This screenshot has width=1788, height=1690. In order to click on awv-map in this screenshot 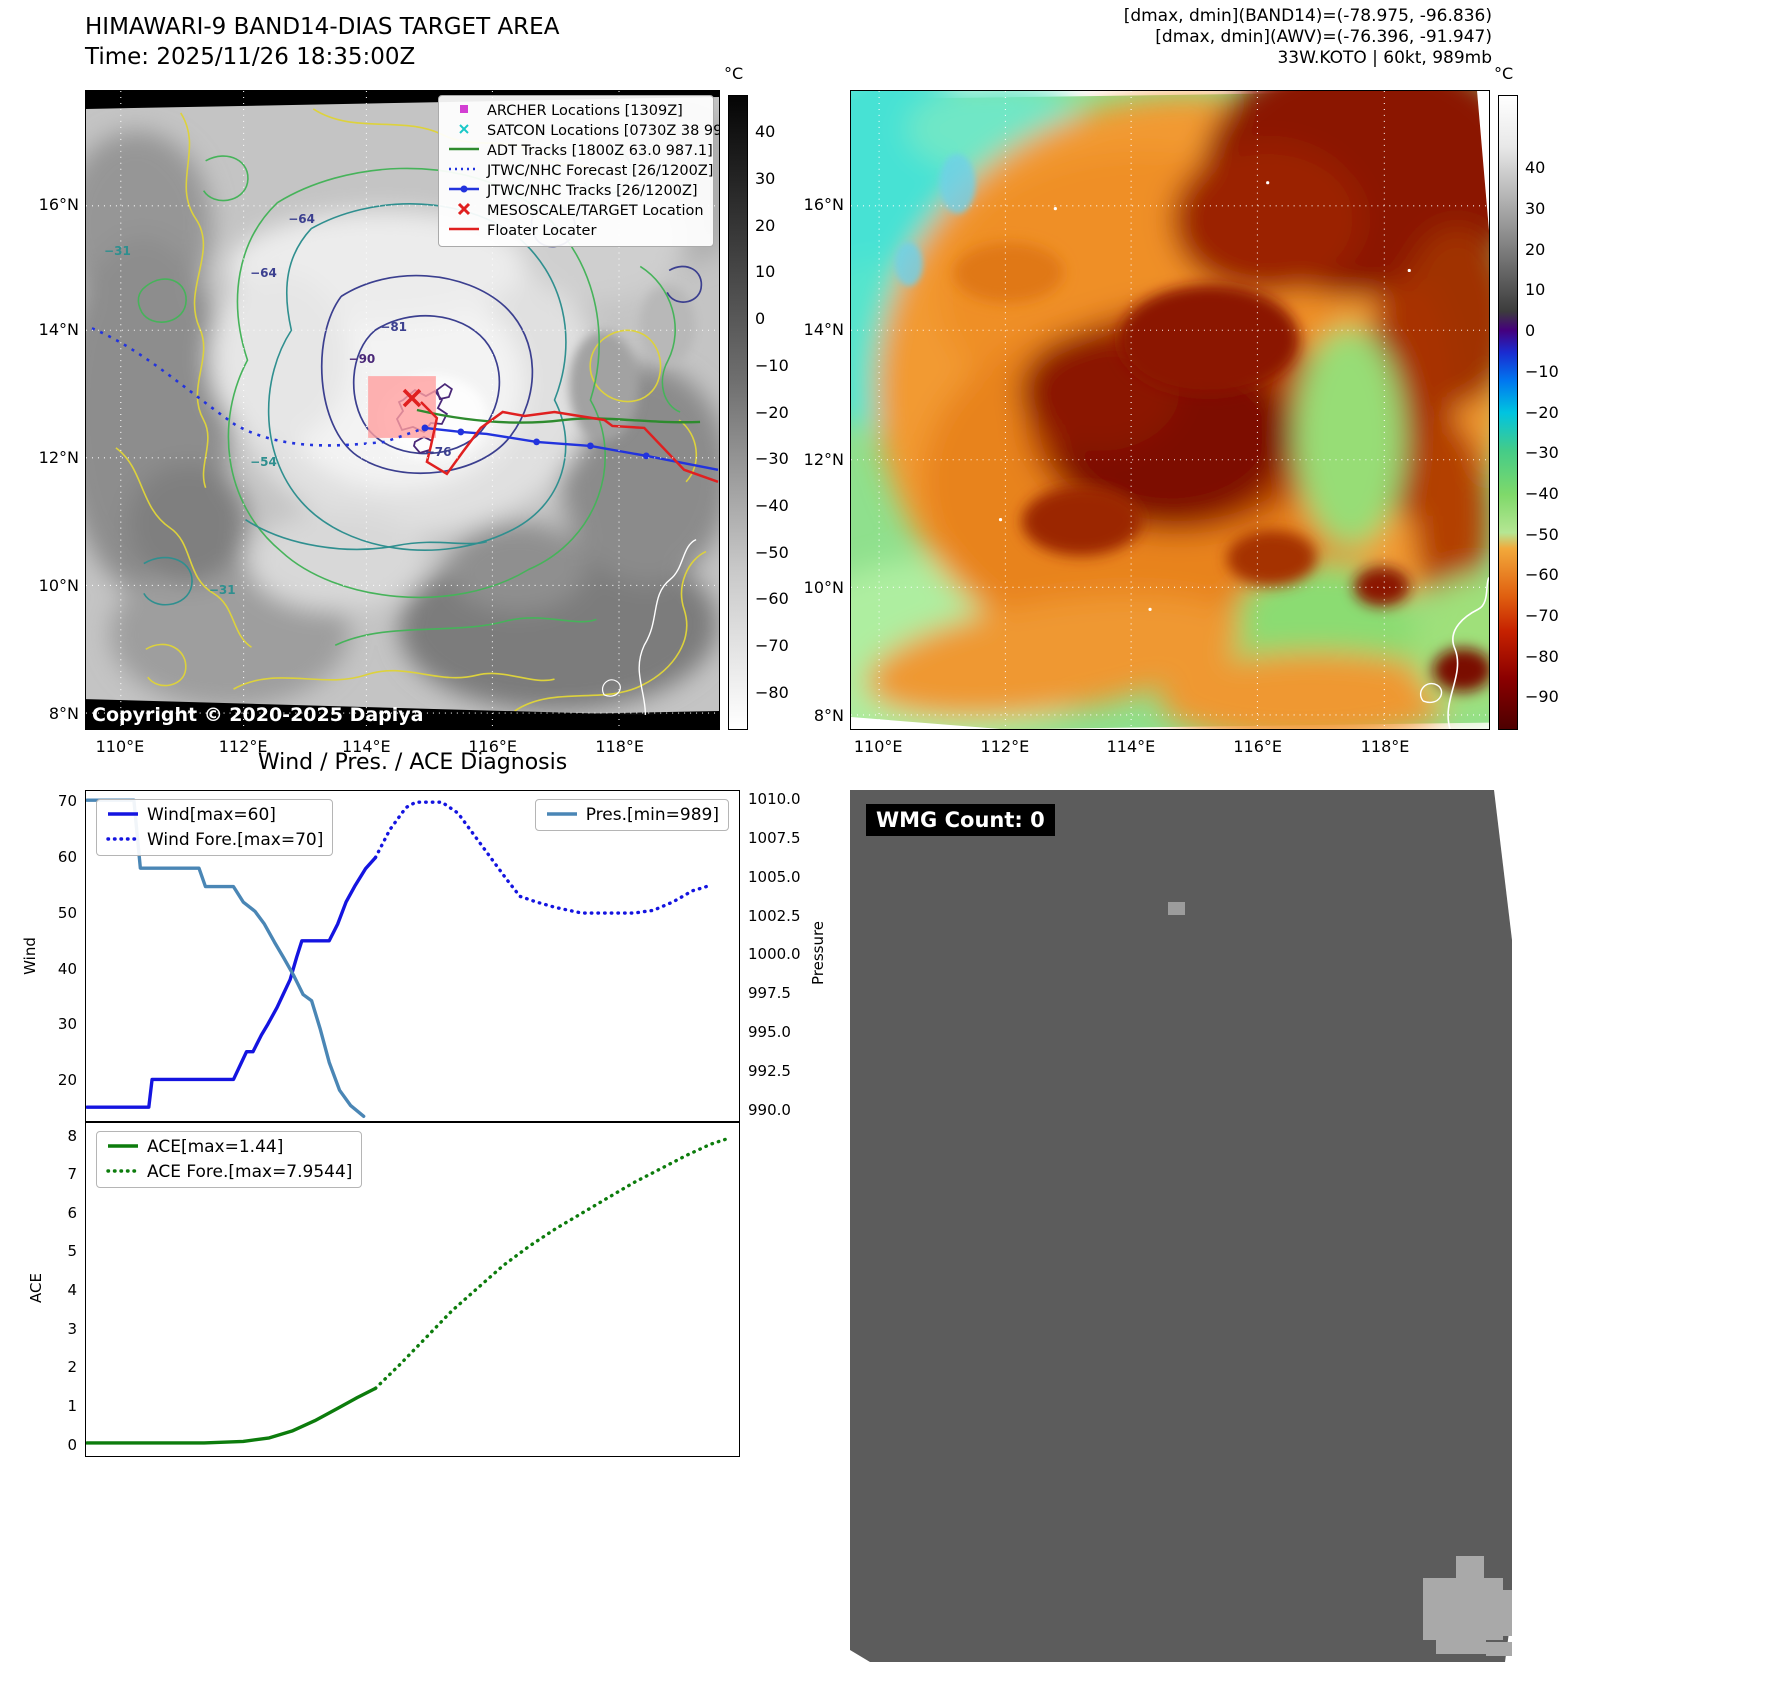, I will do `click(1170, 410)`.